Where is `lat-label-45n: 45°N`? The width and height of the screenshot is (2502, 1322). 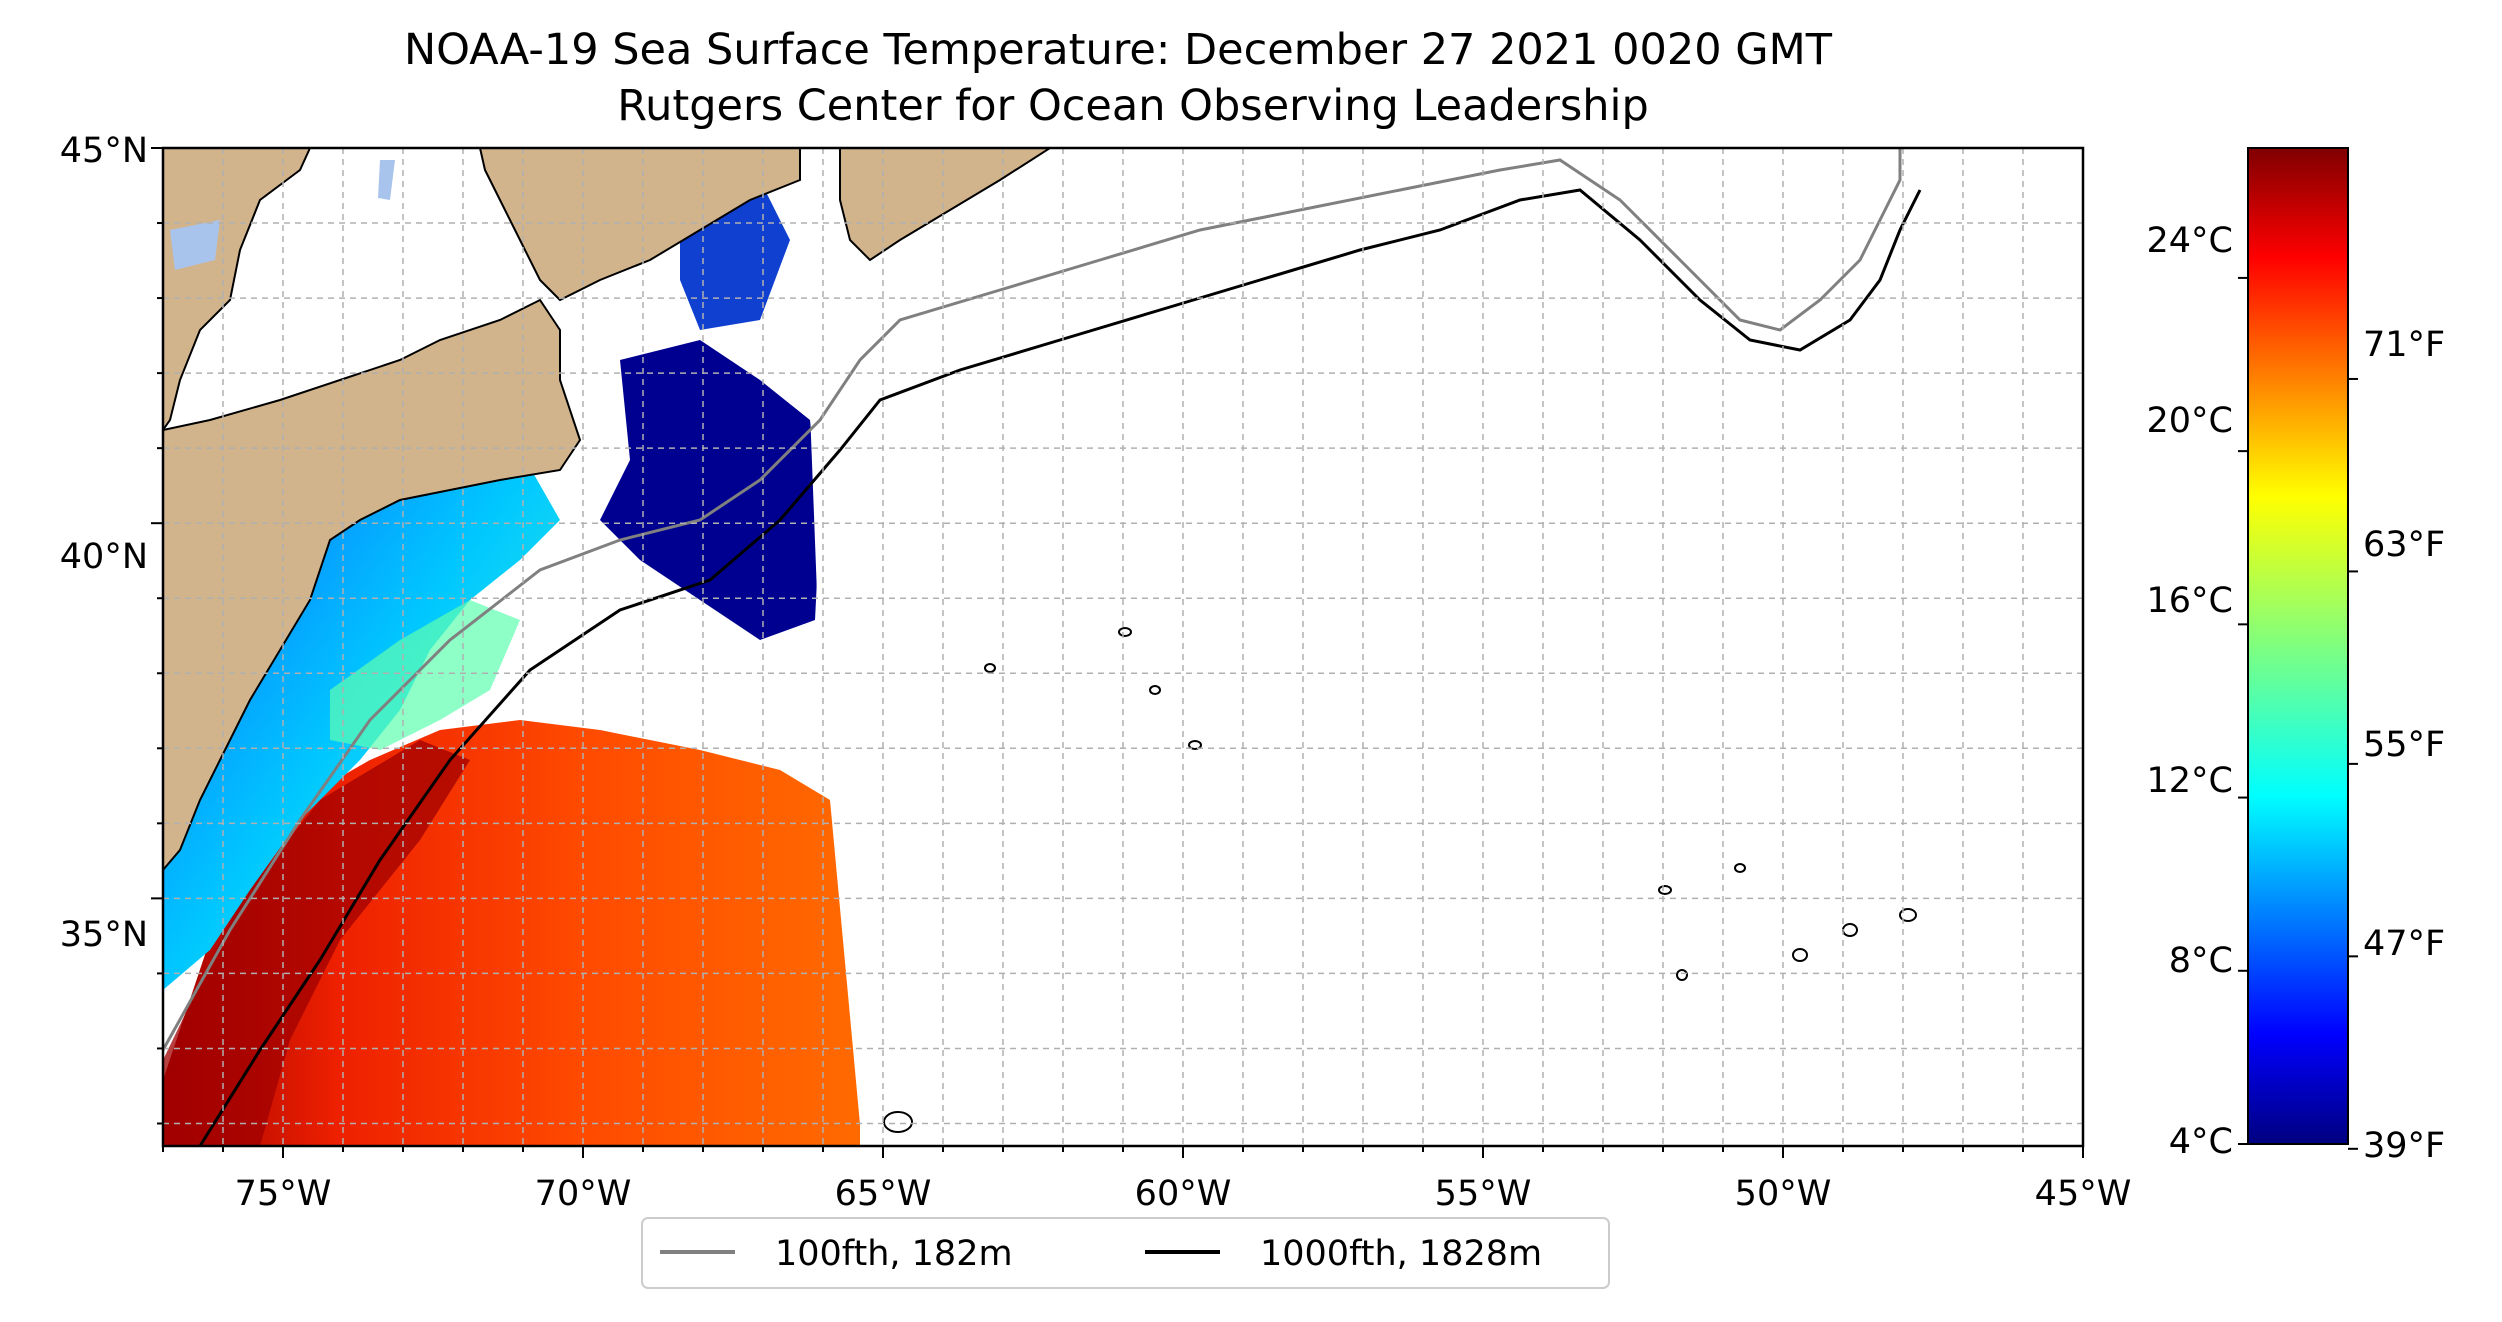
lat-label-45n: 45°N is located at coordinates (104, 151).